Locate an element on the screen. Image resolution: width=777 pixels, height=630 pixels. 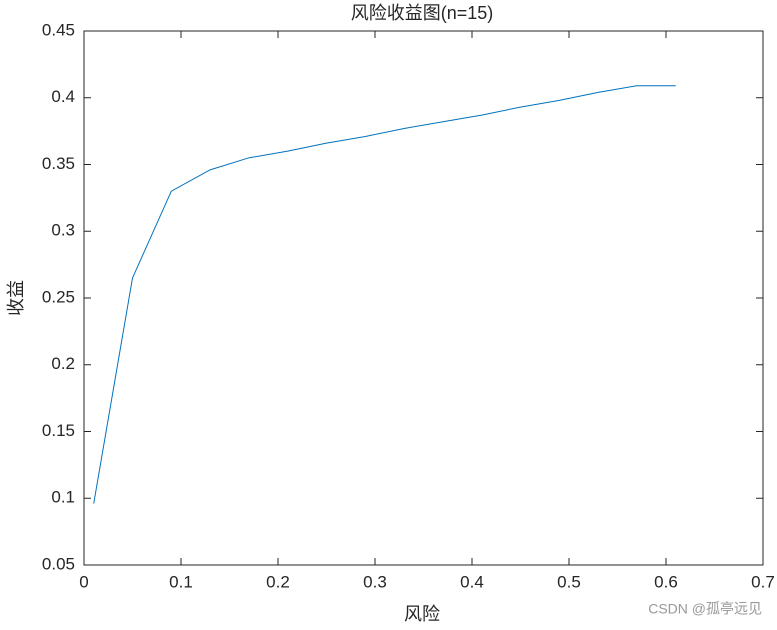
y-tick-label: 0.4 is located at coordinates (63, 96).